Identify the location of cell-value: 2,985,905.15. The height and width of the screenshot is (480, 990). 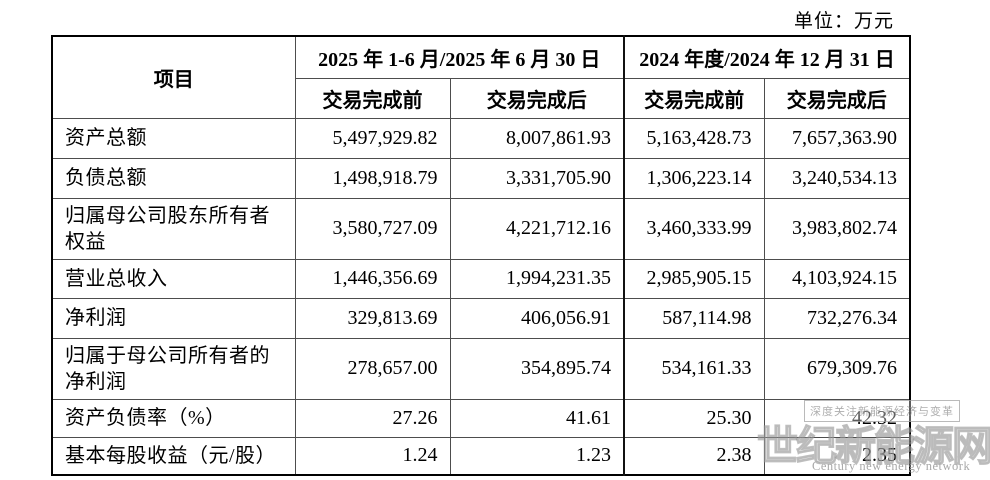
(694, 278).